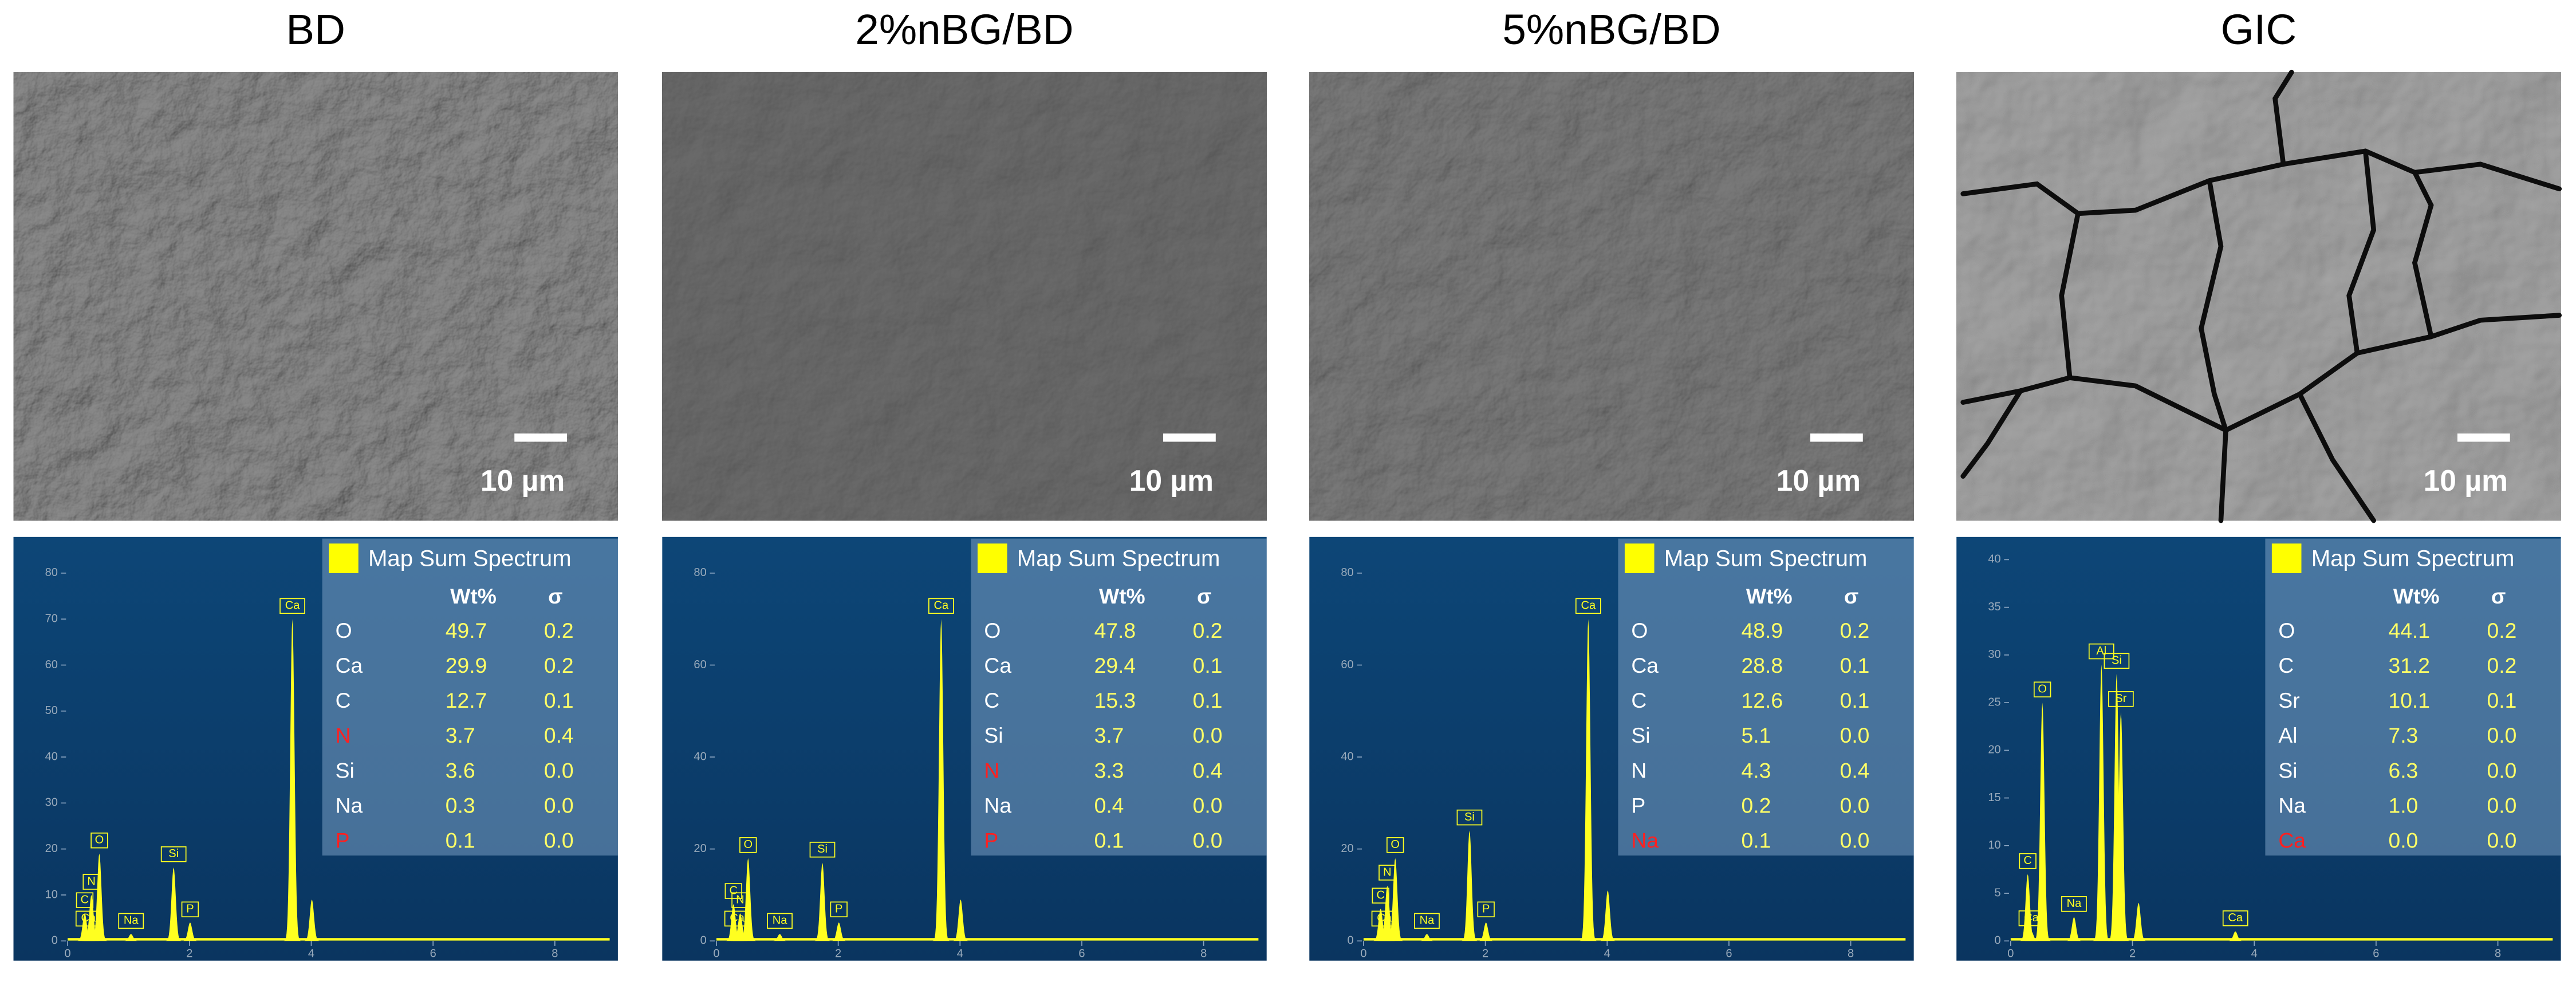  I want to click on y-tick-label: 0, so click(1997, 940).